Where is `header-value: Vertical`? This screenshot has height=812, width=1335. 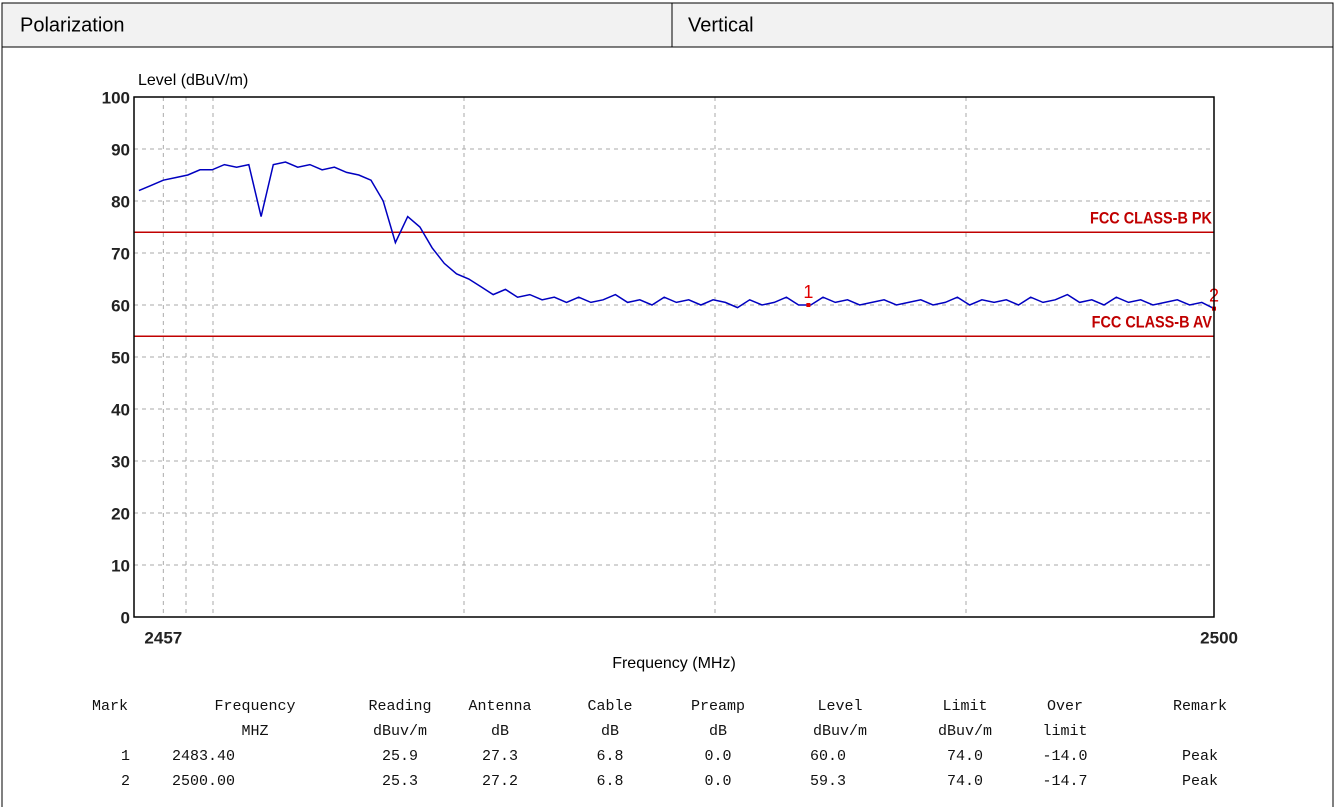 header-value: Vertical is located at coordinates (721, 25).